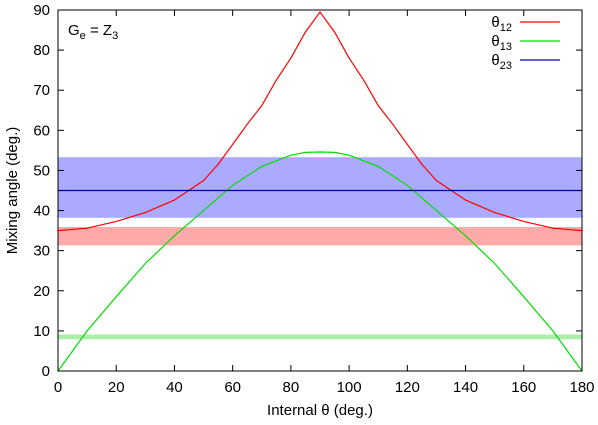 This screenshot has height=425, width=598. Describe the element at coordinates (74, 30) in the screenshot. I see `annotation-base: G` at that location.